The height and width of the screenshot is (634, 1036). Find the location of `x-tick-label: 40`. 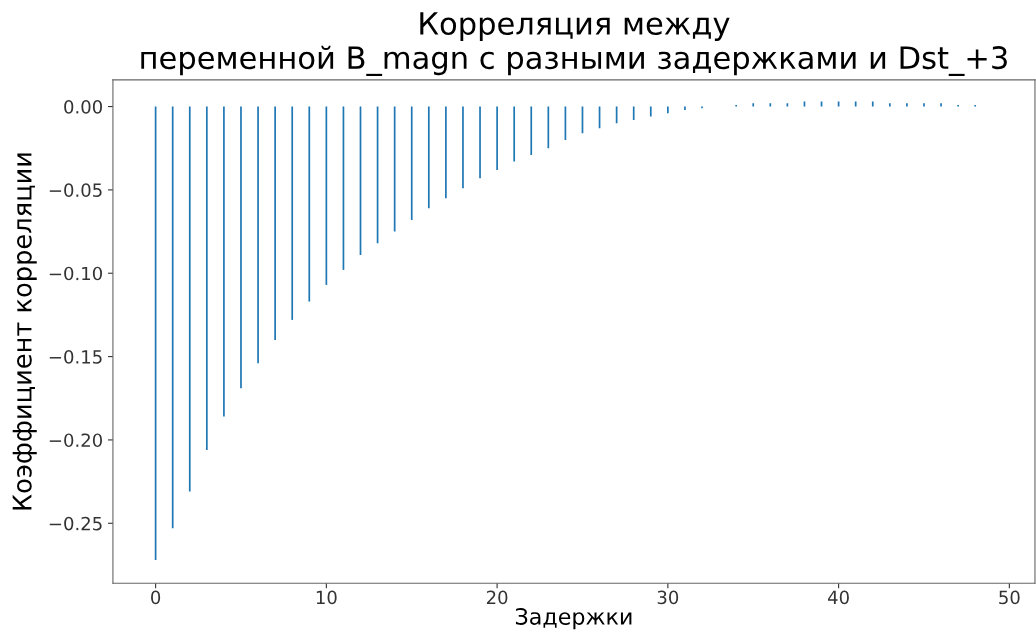

x-tick-label: 40 is located at coordinates (838, 597).